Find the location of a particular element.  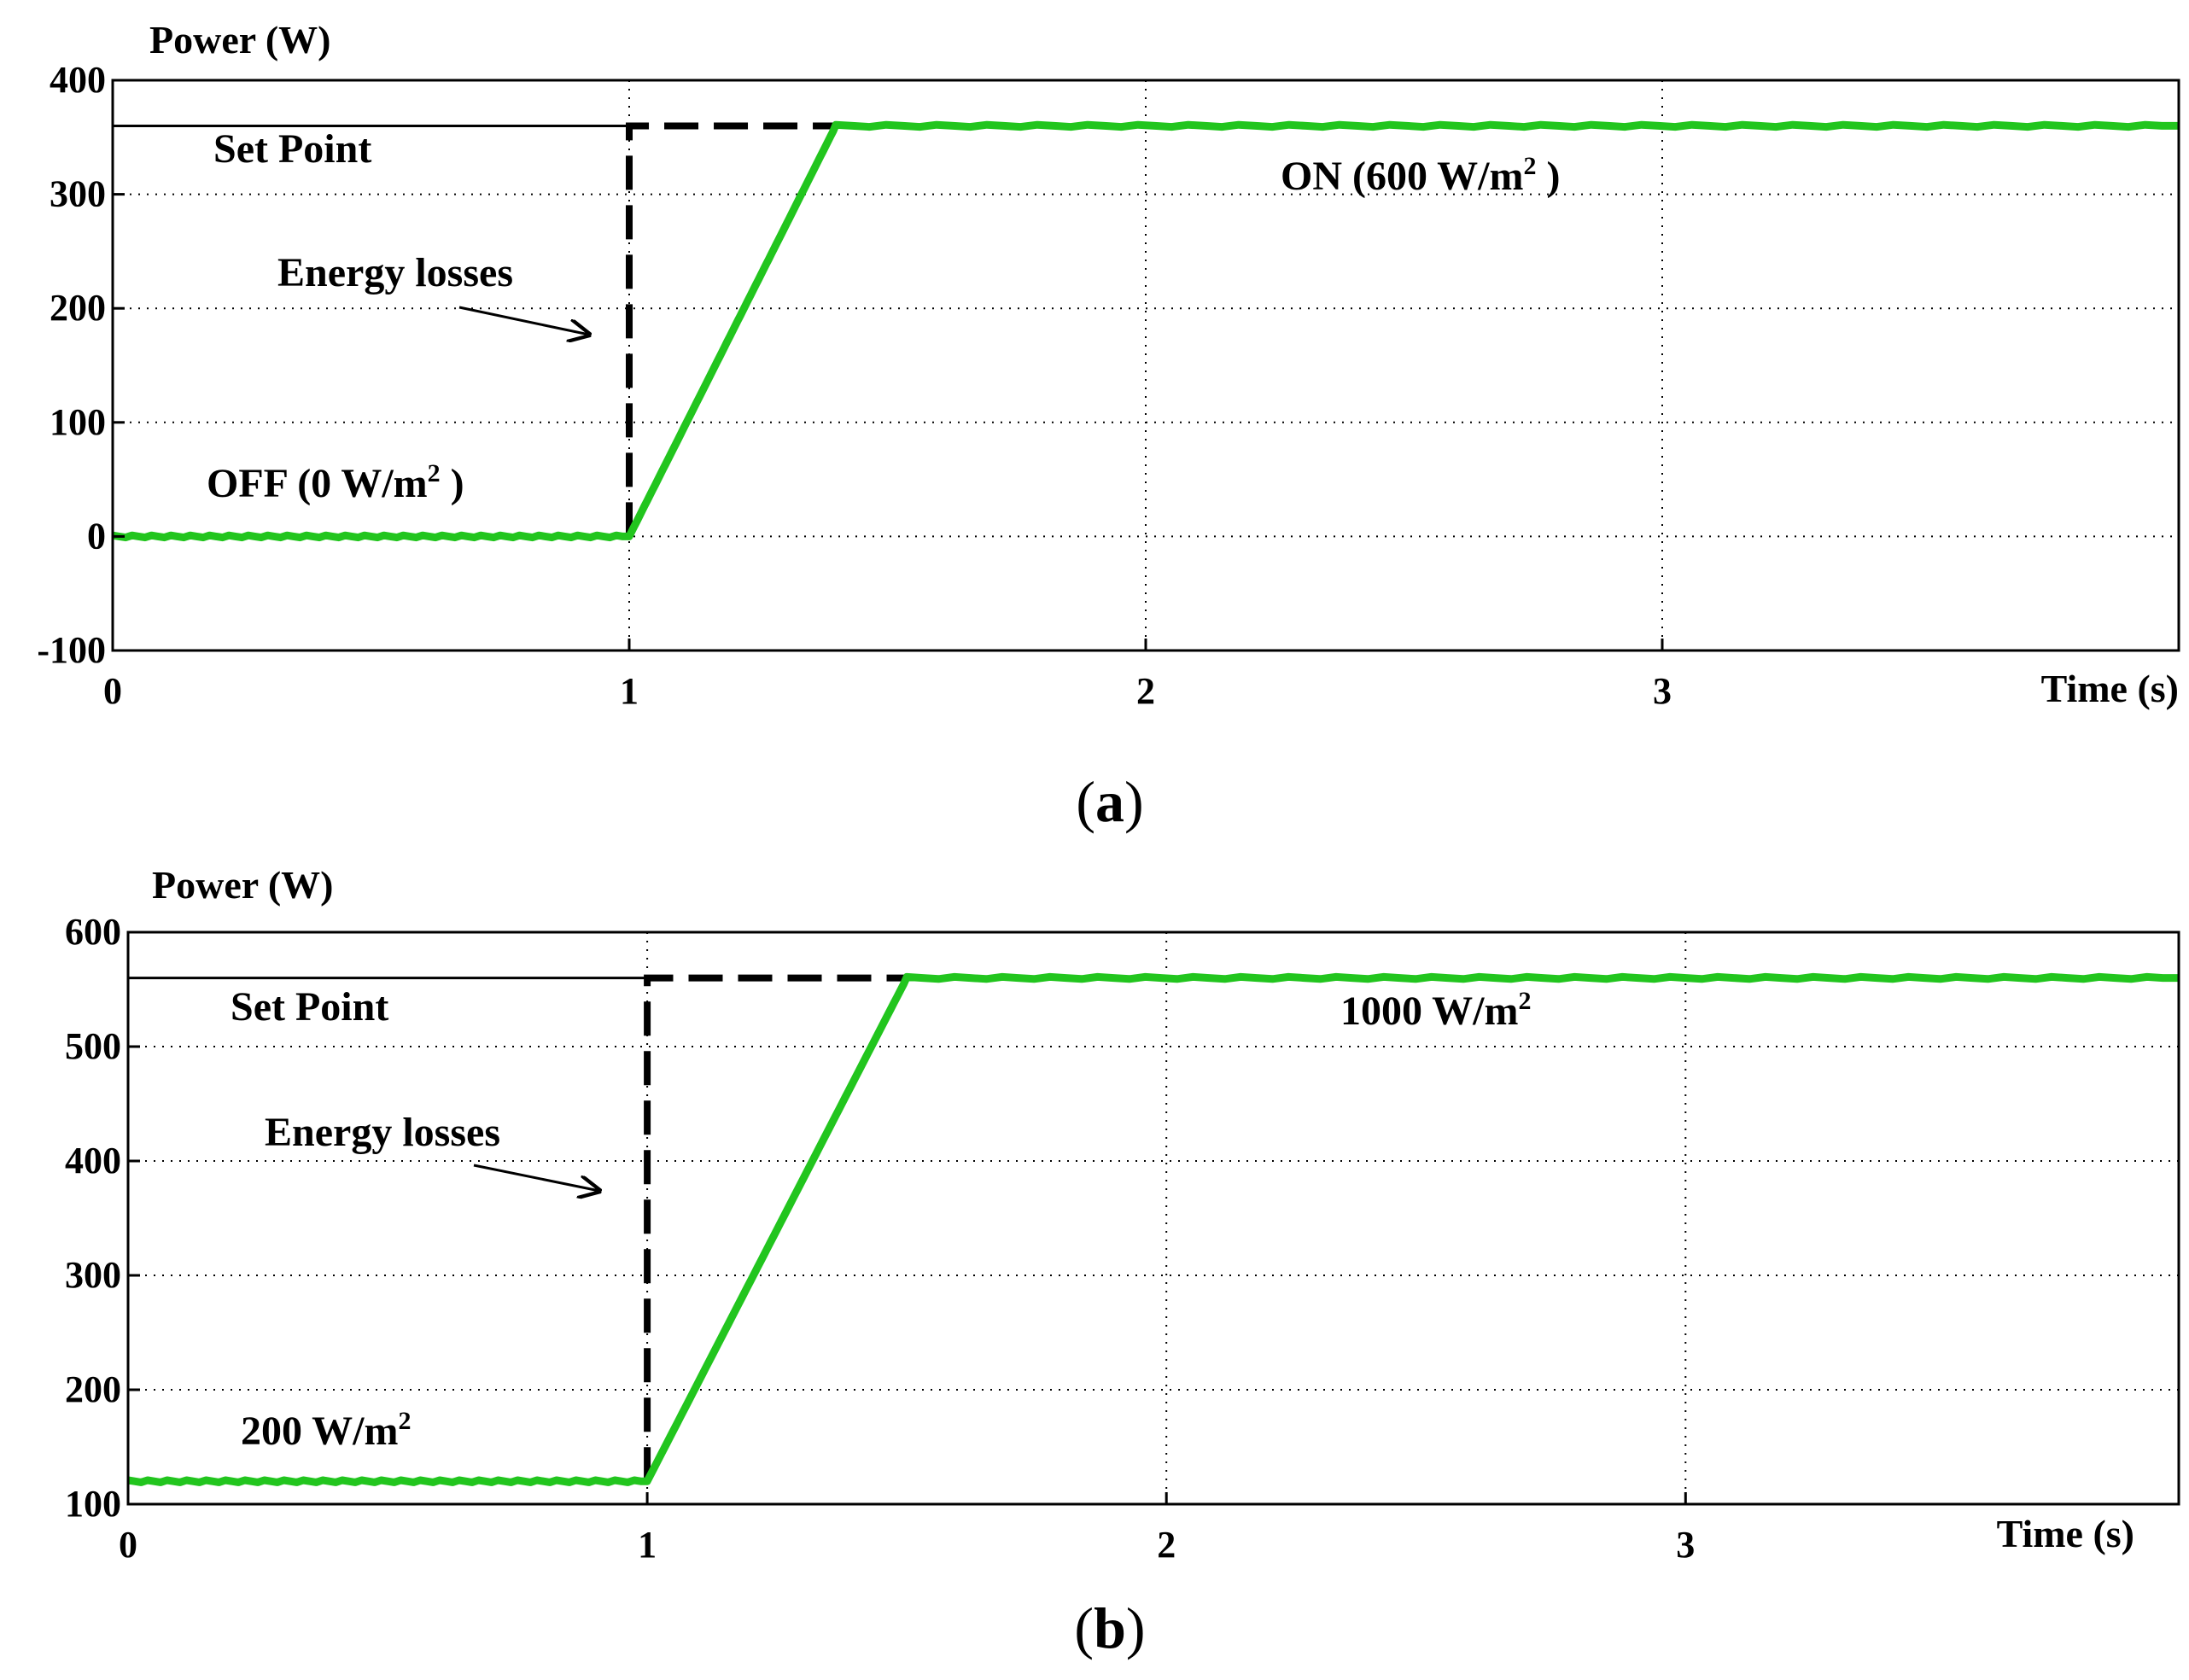

before-irradiance-label: OFF (0 W/m2 ) is located at coordinates (335, 483).